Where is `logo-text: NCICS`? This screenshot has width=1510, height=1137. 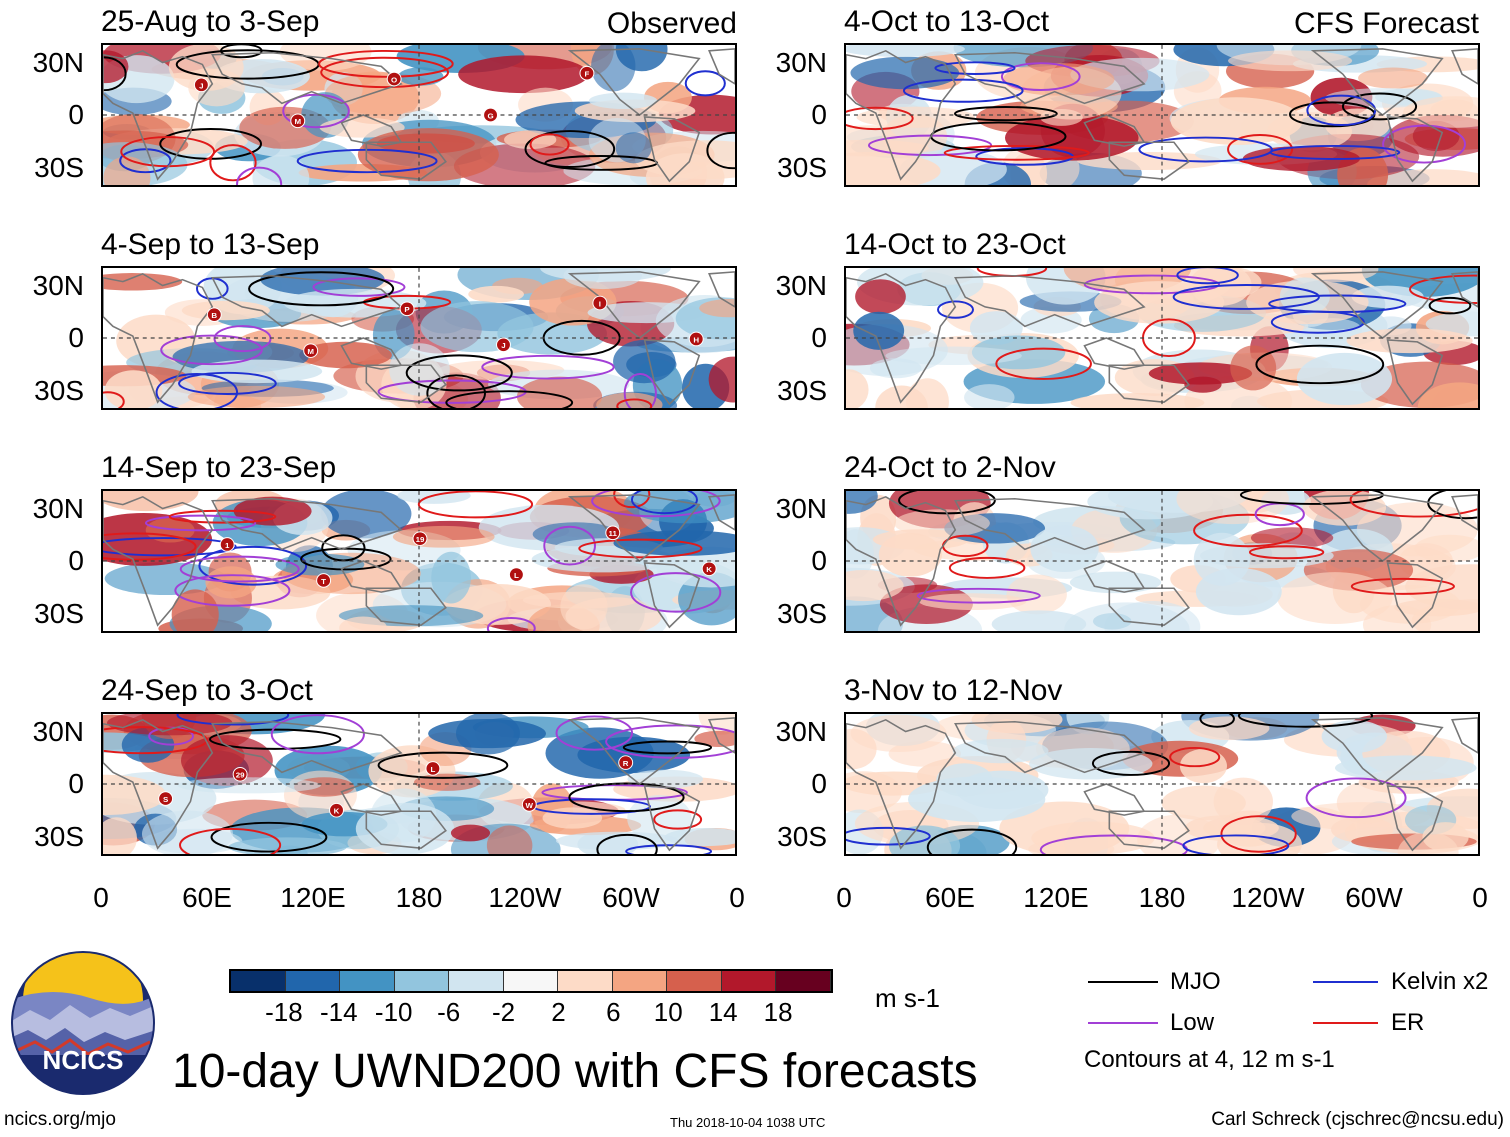
logo-text: NCICS is located at coordinates (83, 1060).